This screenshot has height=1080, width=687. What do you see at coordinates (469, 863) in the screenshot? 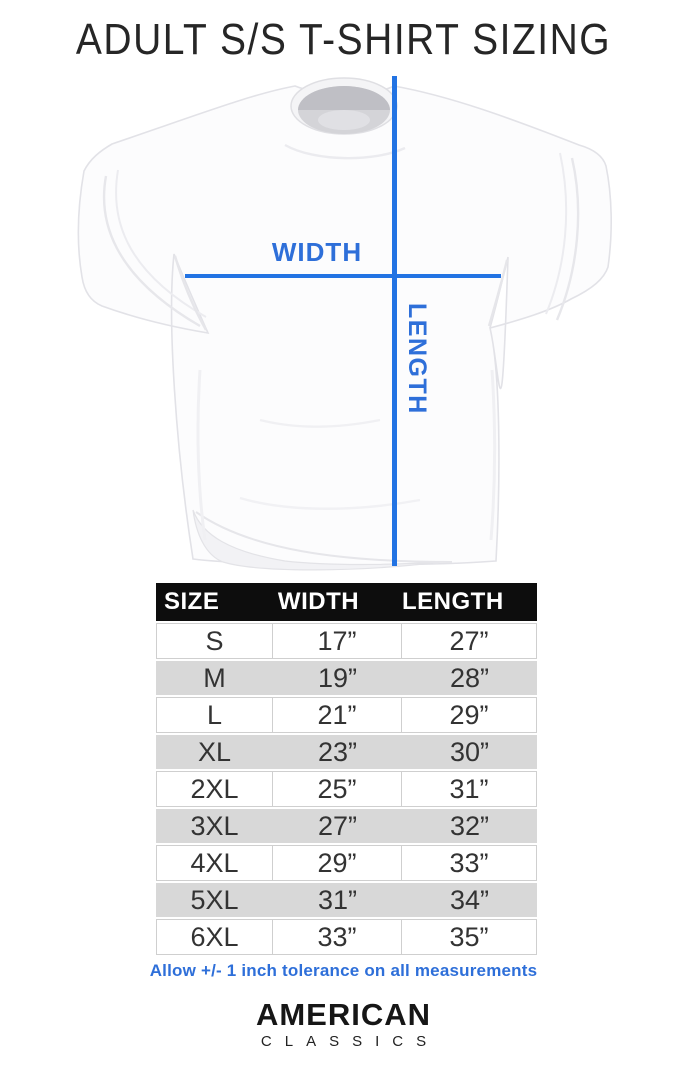
I see `length-cell: 33”` at bounding box center [469, 863].